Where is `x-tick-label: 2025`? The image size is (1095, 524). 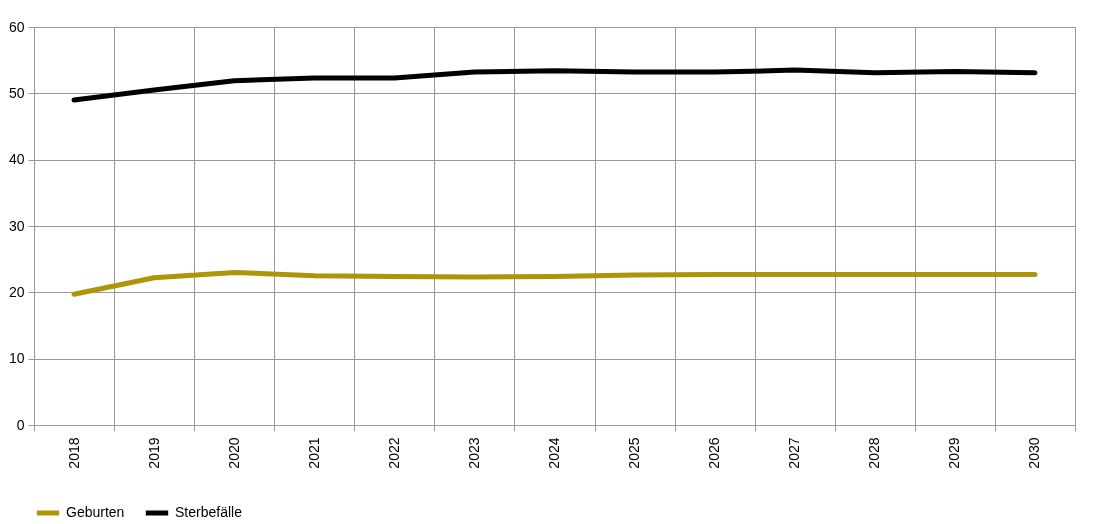 x-tick-label: 2025 is located at coordinates (634, 453).